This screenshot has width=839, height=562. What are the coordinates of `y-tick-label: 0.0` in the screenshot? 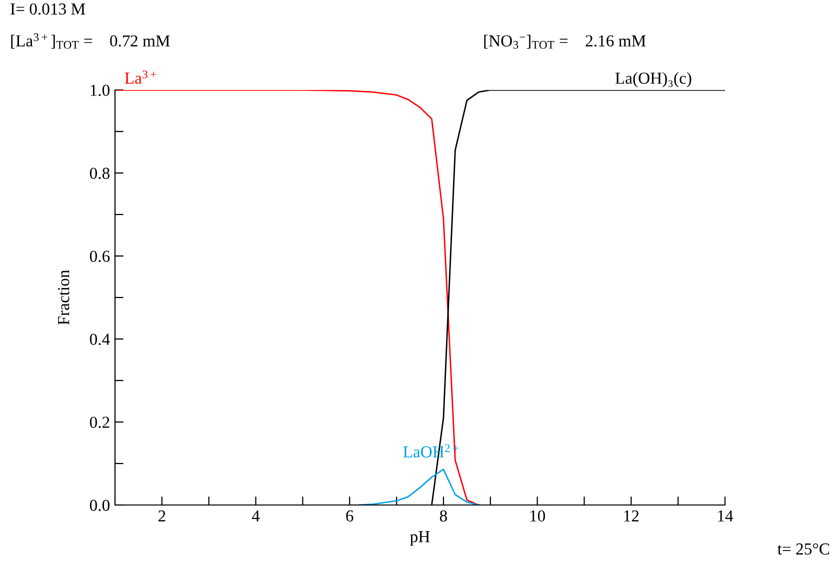 It's located at (100, 506).